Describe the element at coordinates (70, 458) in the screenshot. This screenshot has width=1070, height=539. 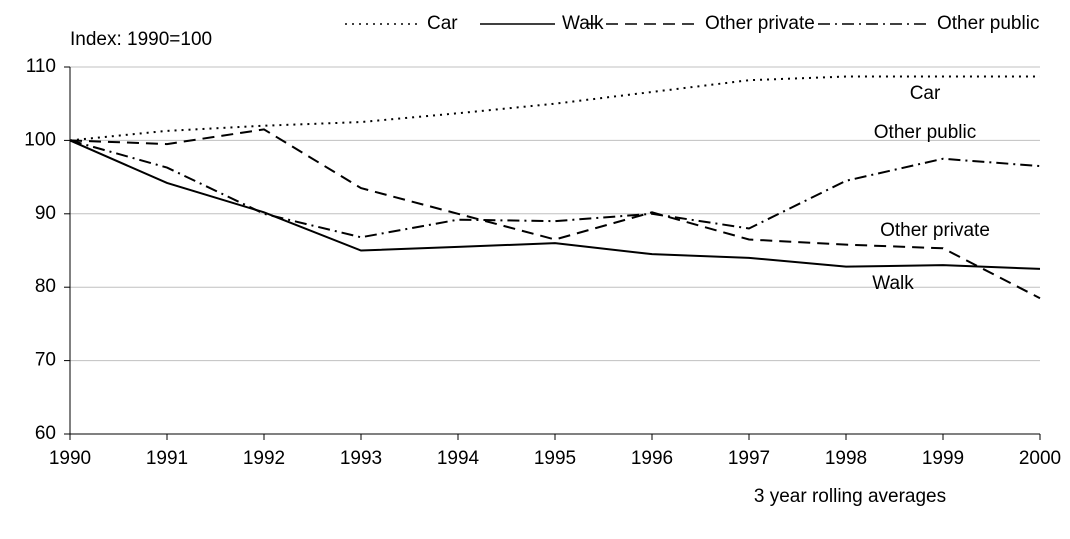
I see `x-tick-label: 1990` at that location.